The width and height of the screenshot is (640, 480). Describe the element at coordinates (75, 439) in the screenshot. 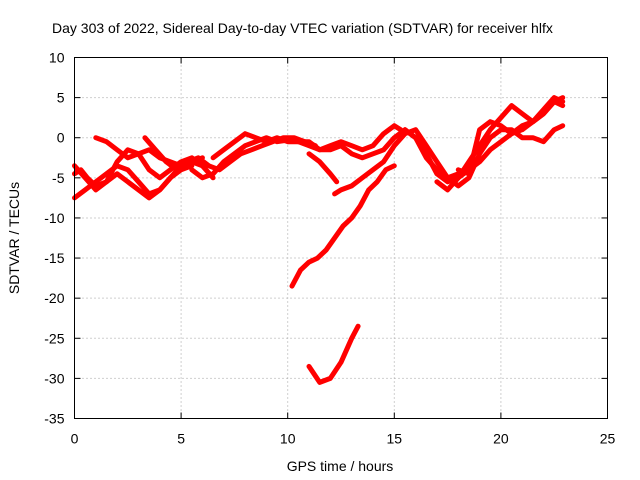

I see `x-tick-label: 0` at that location.